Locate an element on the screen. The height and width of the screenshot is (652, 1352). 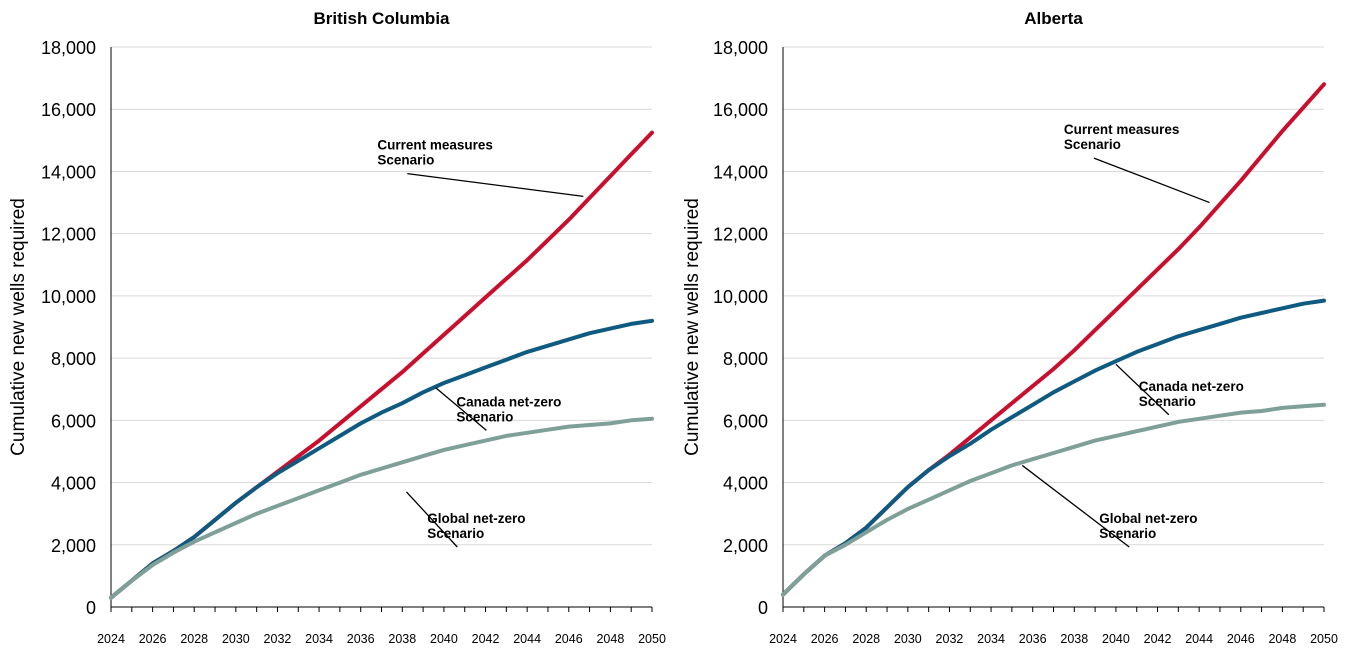
chart-title: Alberta is located at coordinates (1053, 18).